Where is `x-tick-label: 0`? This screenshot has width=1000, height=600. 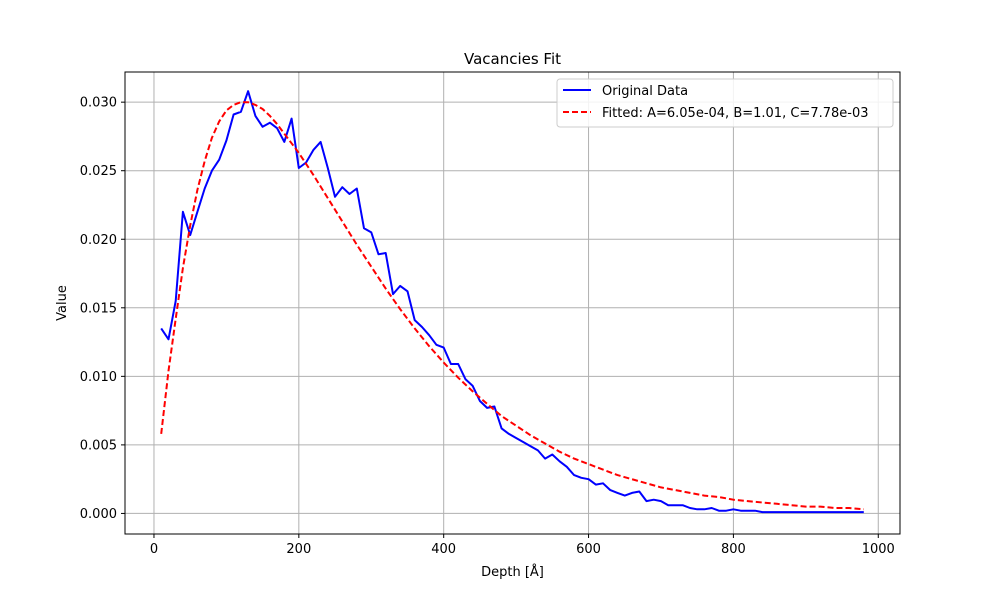
x-tick-label: 0 is located at coordinates (154, 549).